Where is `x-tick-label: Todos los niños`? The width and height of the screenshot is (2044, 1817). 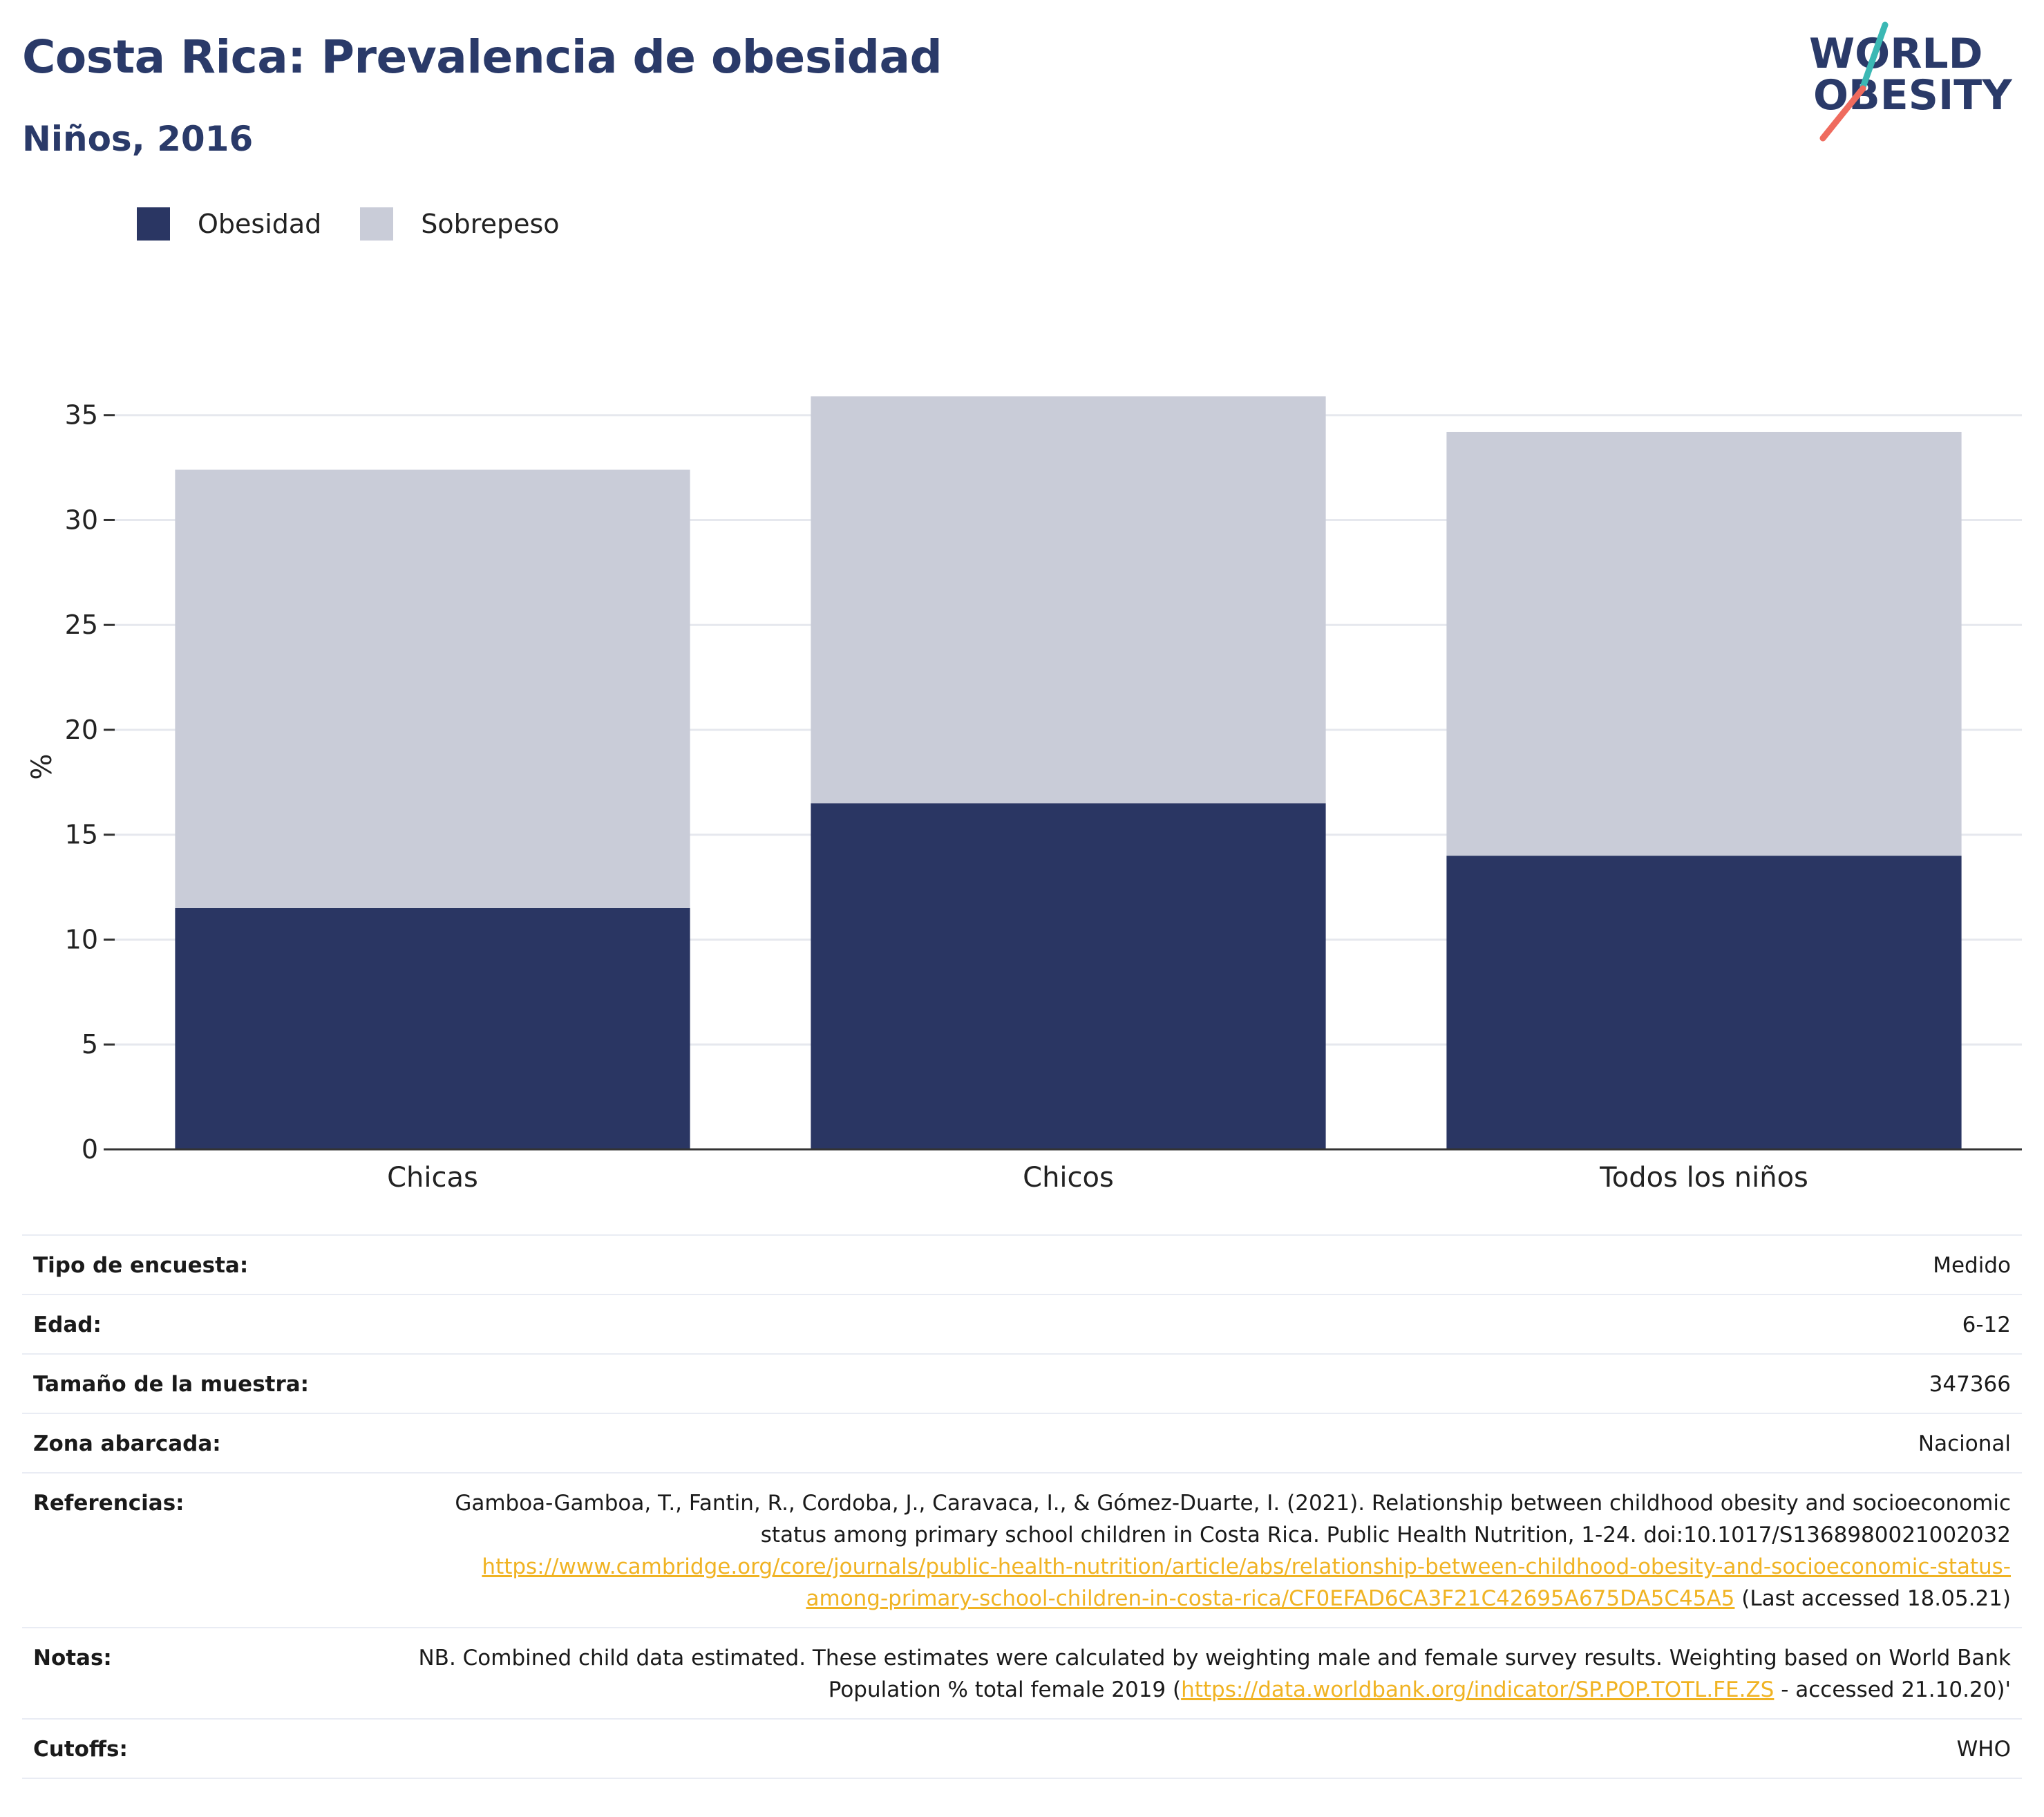 x-tick-label: Todos los niños is located at coordinates (1704, 1178).